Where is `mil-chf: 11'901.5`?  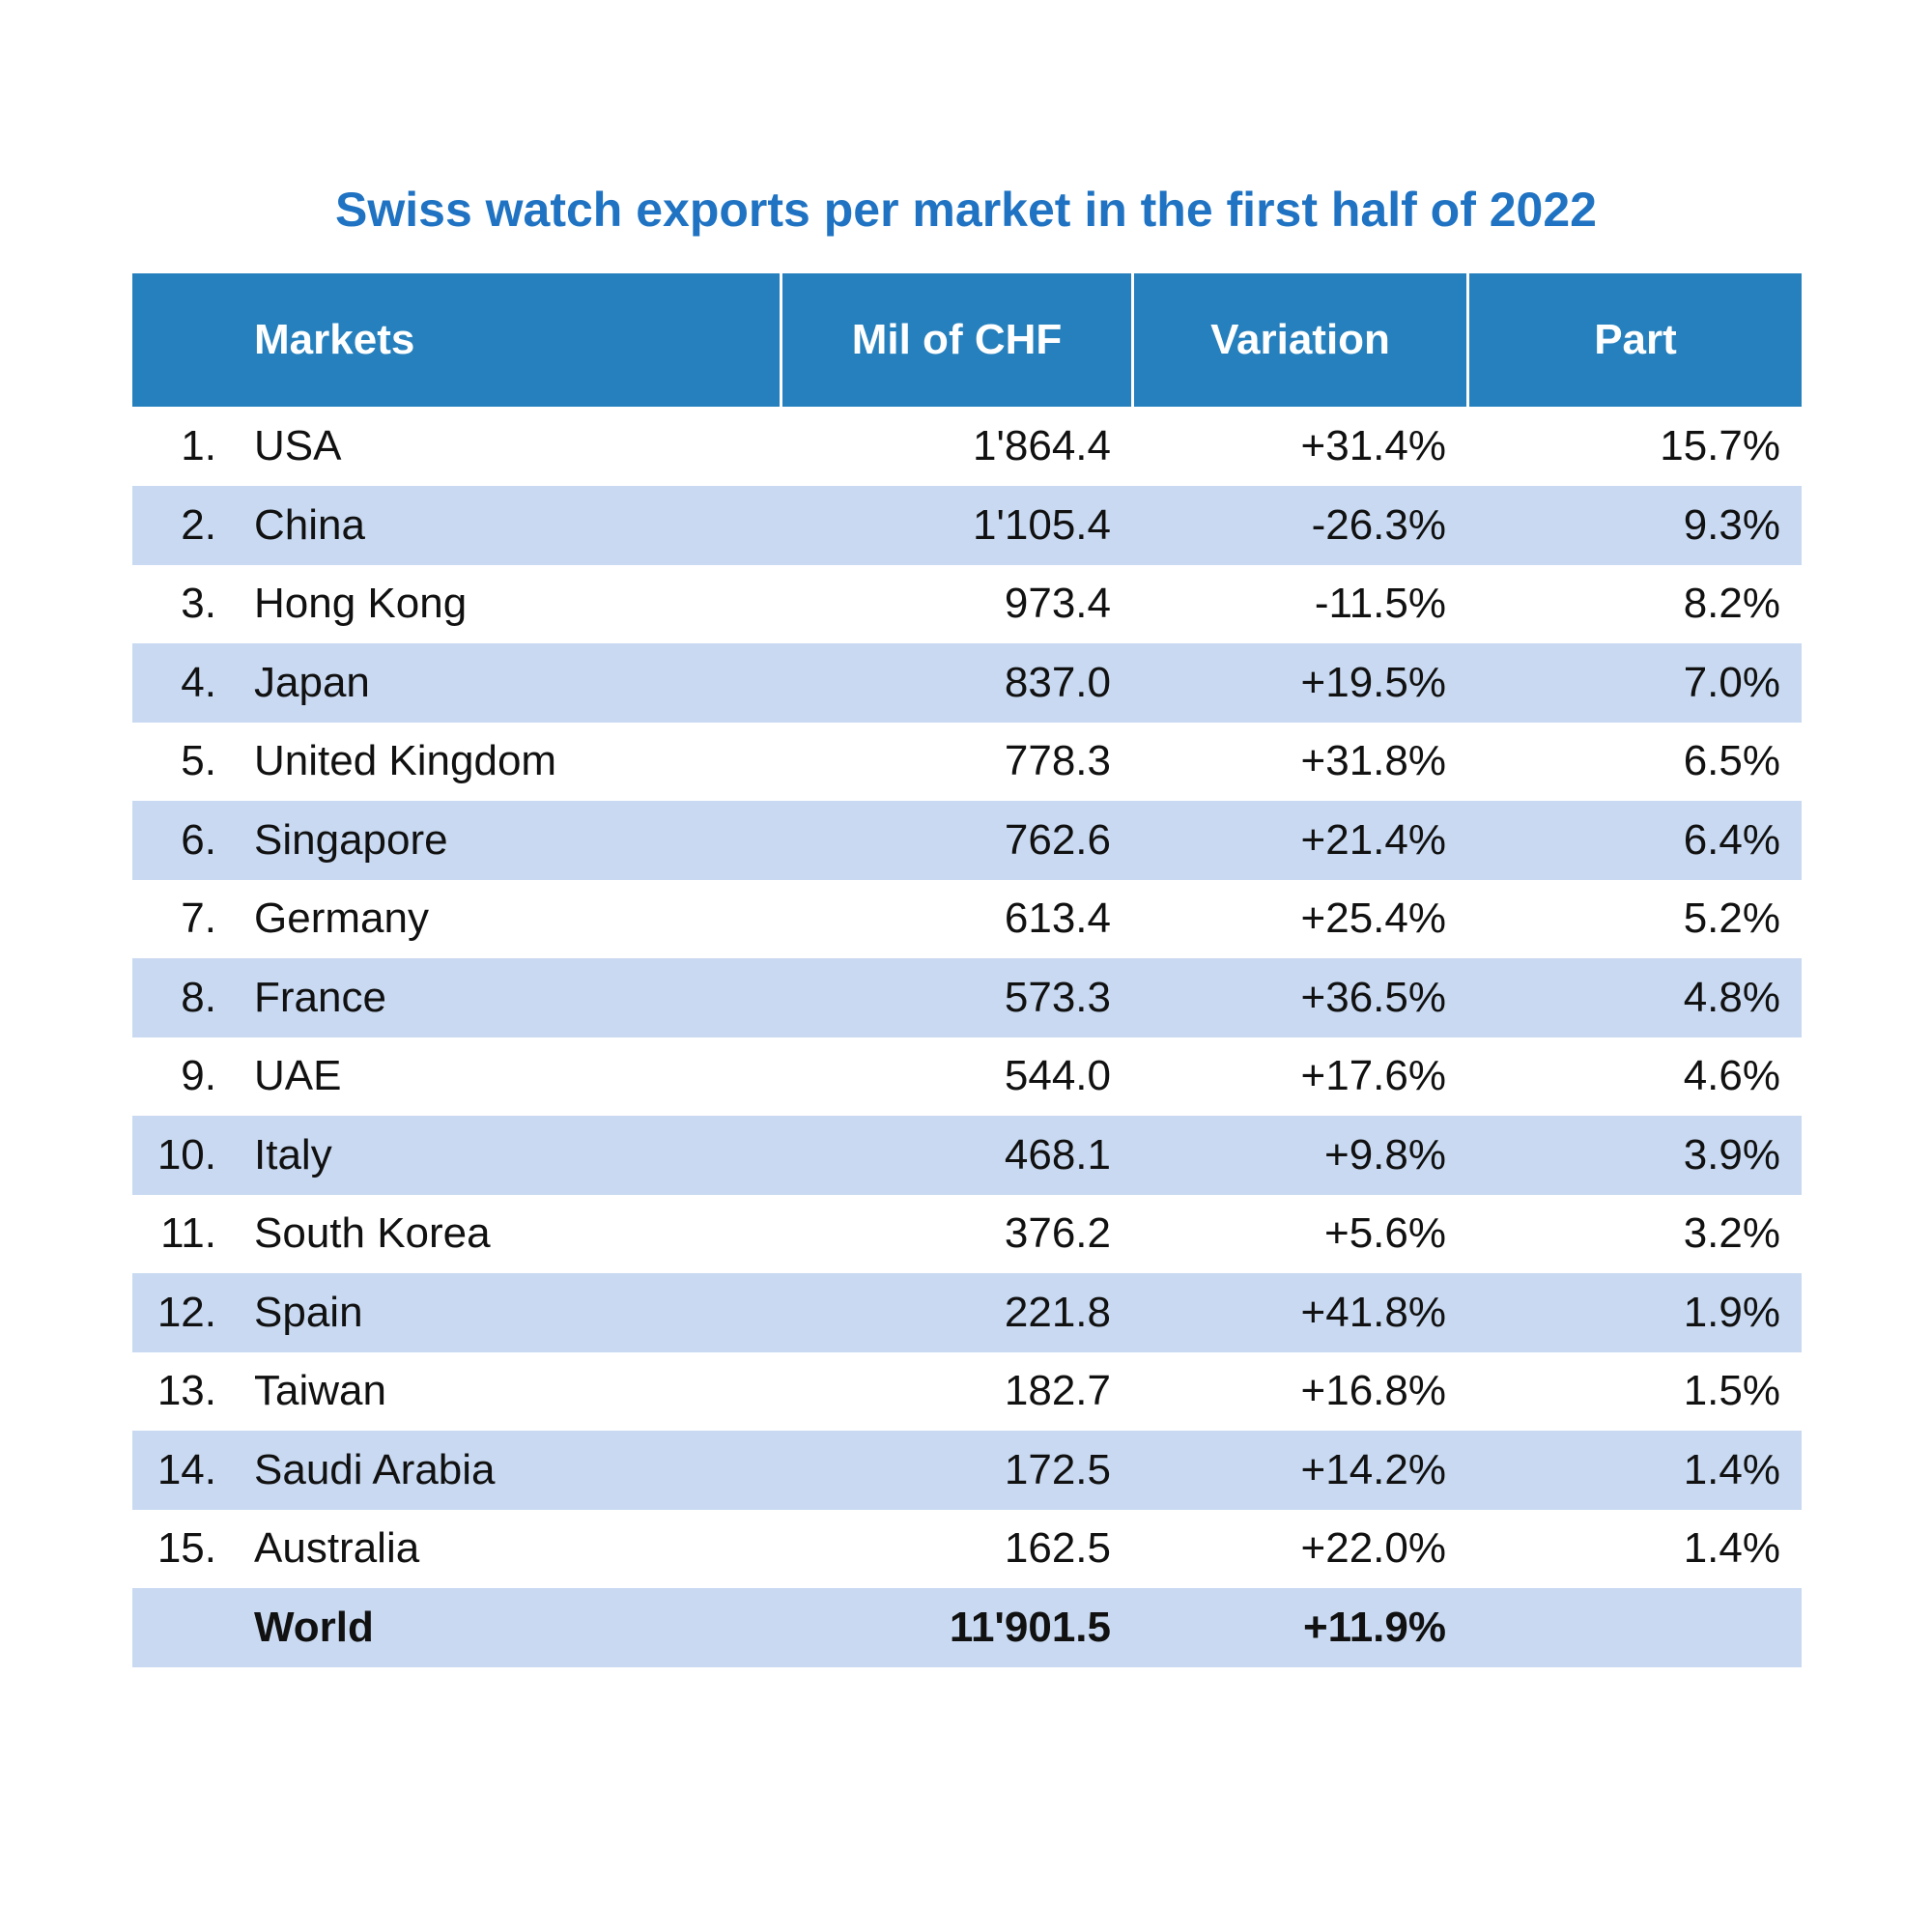 mil-chf: 11'901.5 is located at coordinates (1030, 1627).